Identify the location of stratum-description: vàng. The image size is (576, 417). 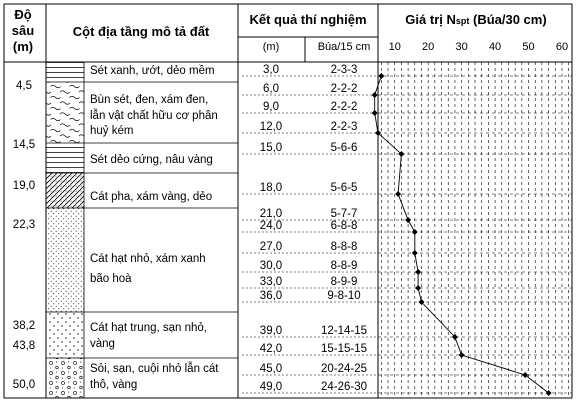
(102, 344).